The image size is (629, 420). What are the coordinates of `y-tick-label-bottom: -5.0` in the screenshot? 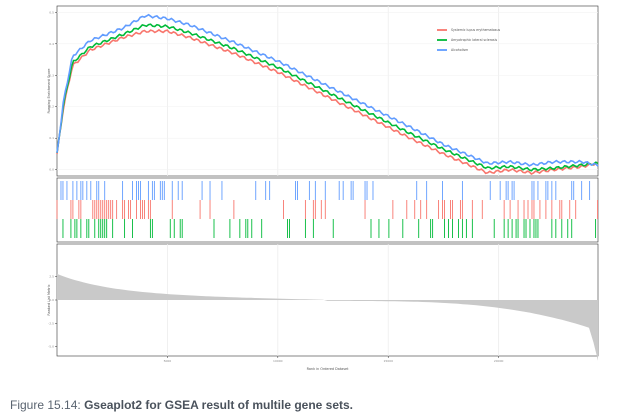 It's located at (51, 347).